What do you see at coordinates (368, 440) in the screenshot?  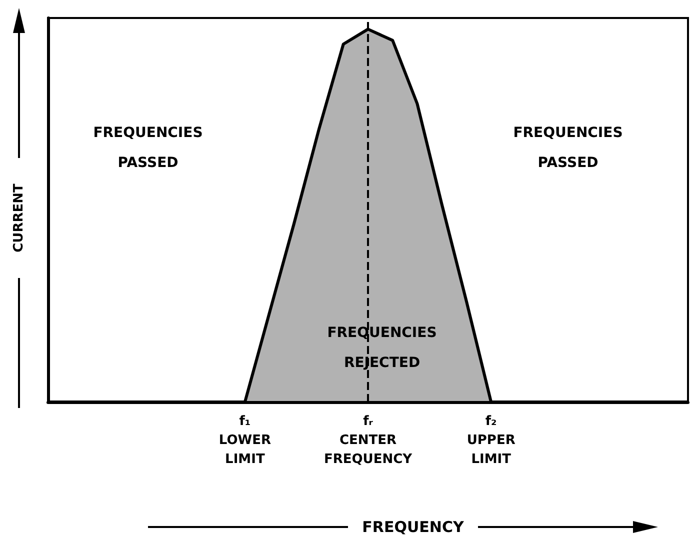 I see `x-tick-label: fᵣ CENTER FREQUENCY` at bounding box center [368, 440].